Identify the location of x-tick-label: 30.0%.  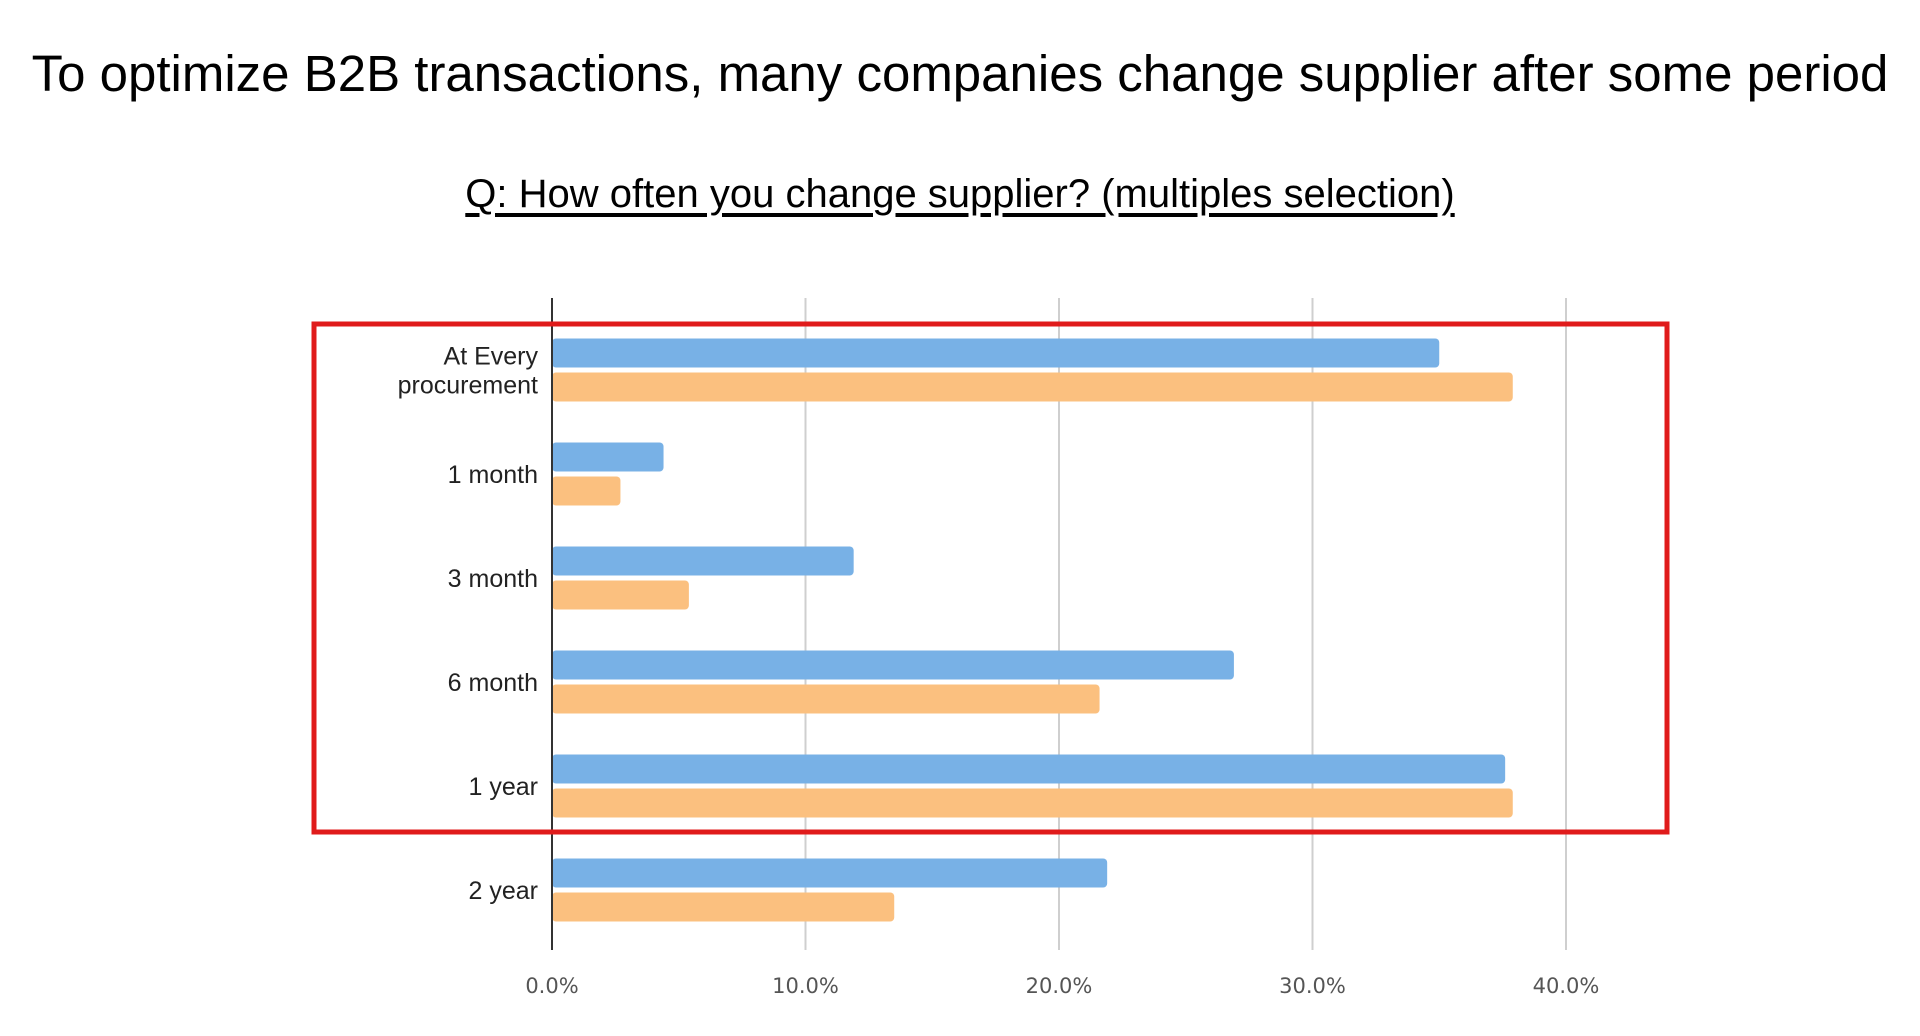
(1312, 986).